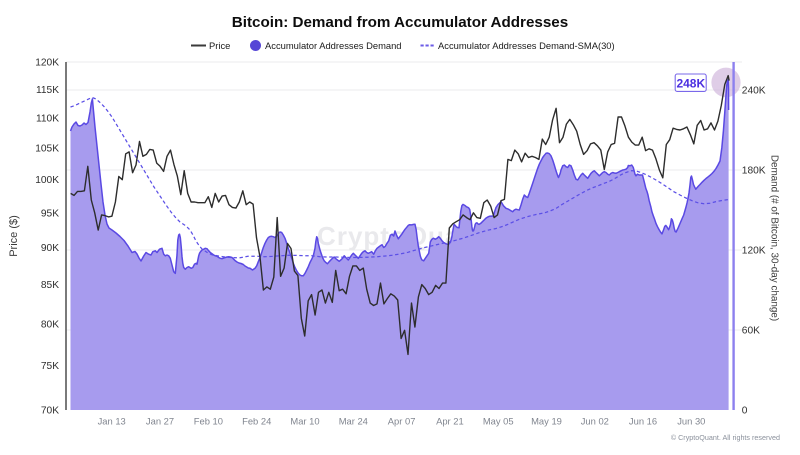 The width and height of the screenshot is (800, 455). Describe the element at coordinates (751, 331) in the screenshot. I see `svg-text: 60K` at that location.